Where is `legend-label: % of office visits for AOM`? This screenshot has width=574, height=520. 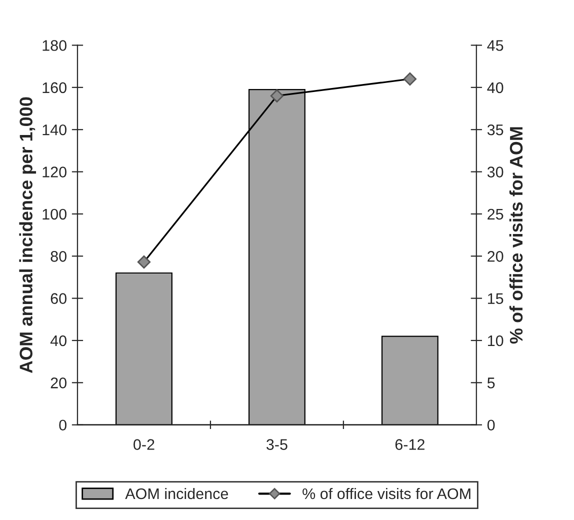 legend-label: % of office visits for AOM is located at coordinates (386, 494).